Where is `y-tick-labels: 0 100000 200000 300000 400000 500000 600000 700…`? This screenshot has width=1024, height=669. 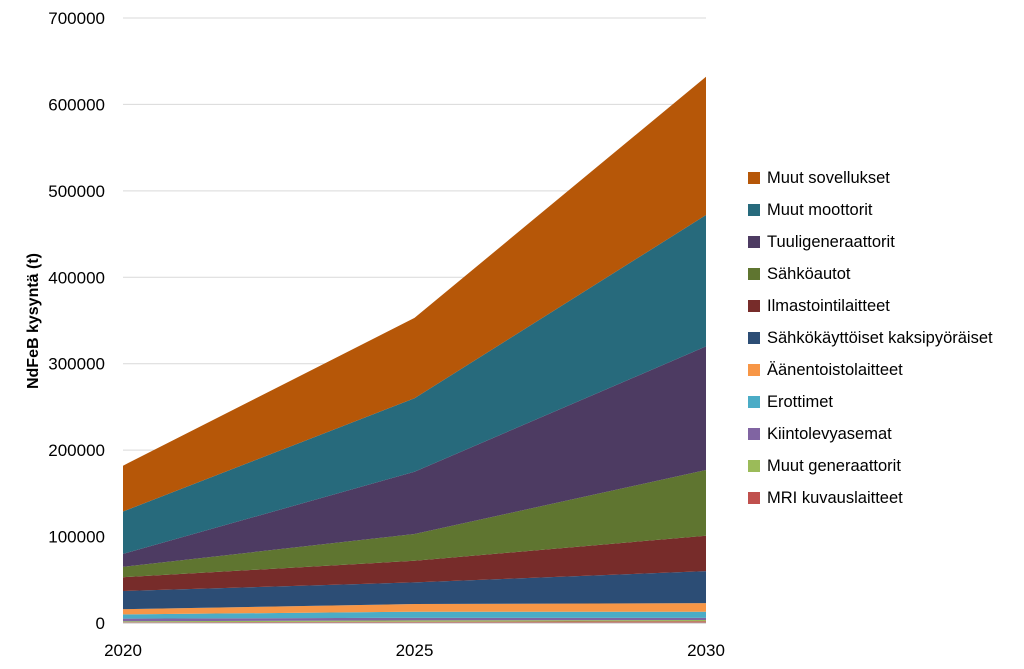 y-tick-labels: 0 100000 200000 300000 400000 500000 600000 700… is located at coordinates (76, 321).